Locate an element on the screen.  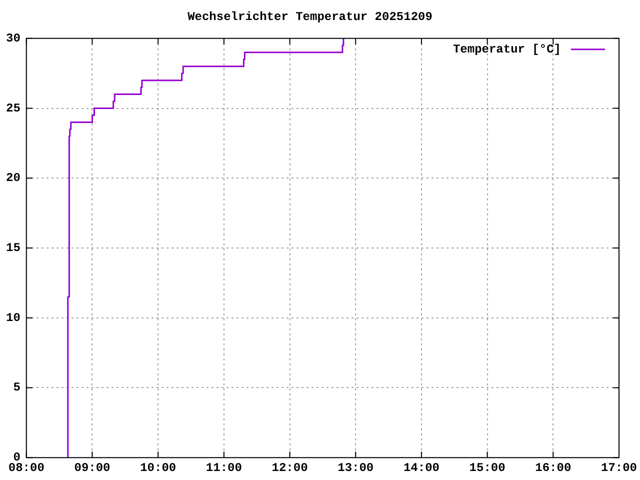
chart-title: Wechselrichter Temperatur 20251209 is located at coordinates (310, 17).